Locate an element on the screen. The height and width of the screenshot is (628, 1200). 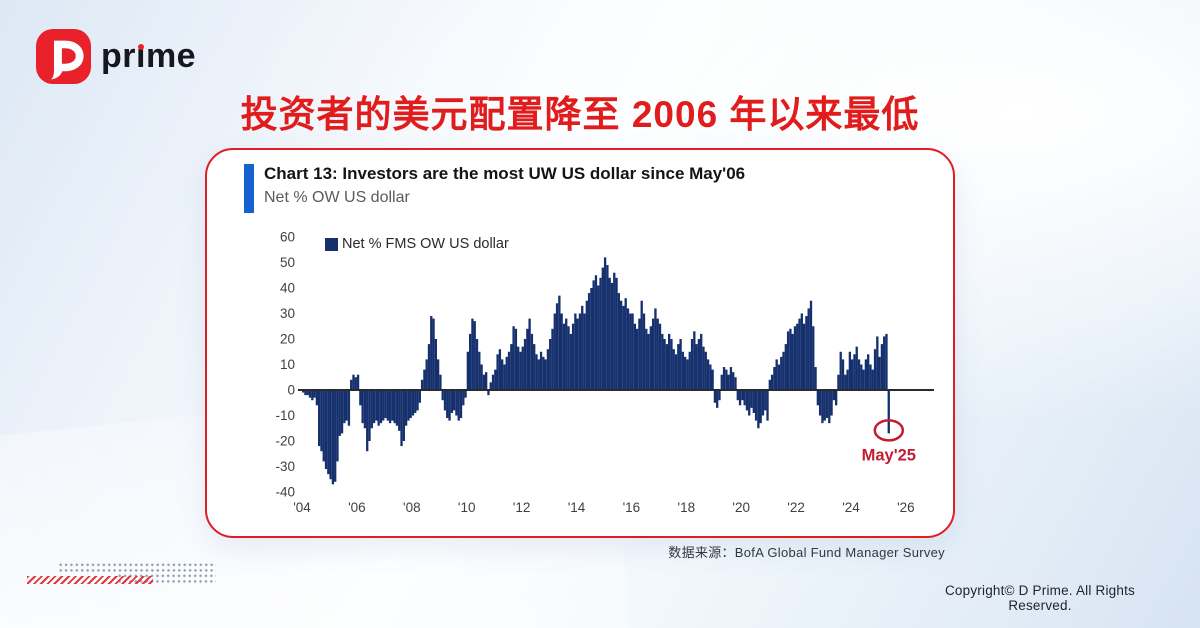
x-tick-label: '10 is located at coordinates (467, 507).